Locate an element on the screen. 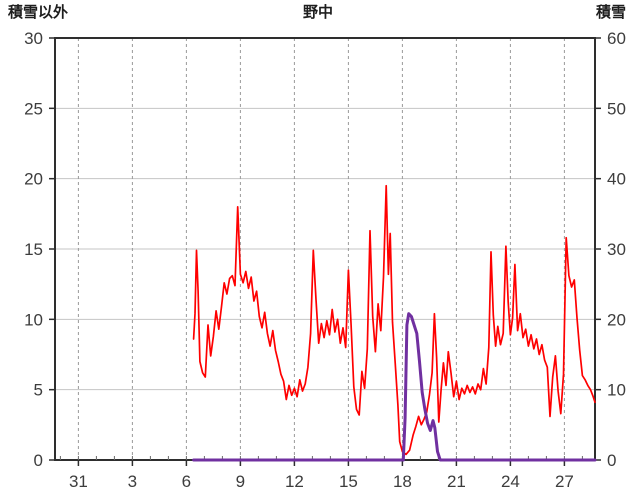  right-axis-tick-label: 0 is located at coordinates (611, 460).